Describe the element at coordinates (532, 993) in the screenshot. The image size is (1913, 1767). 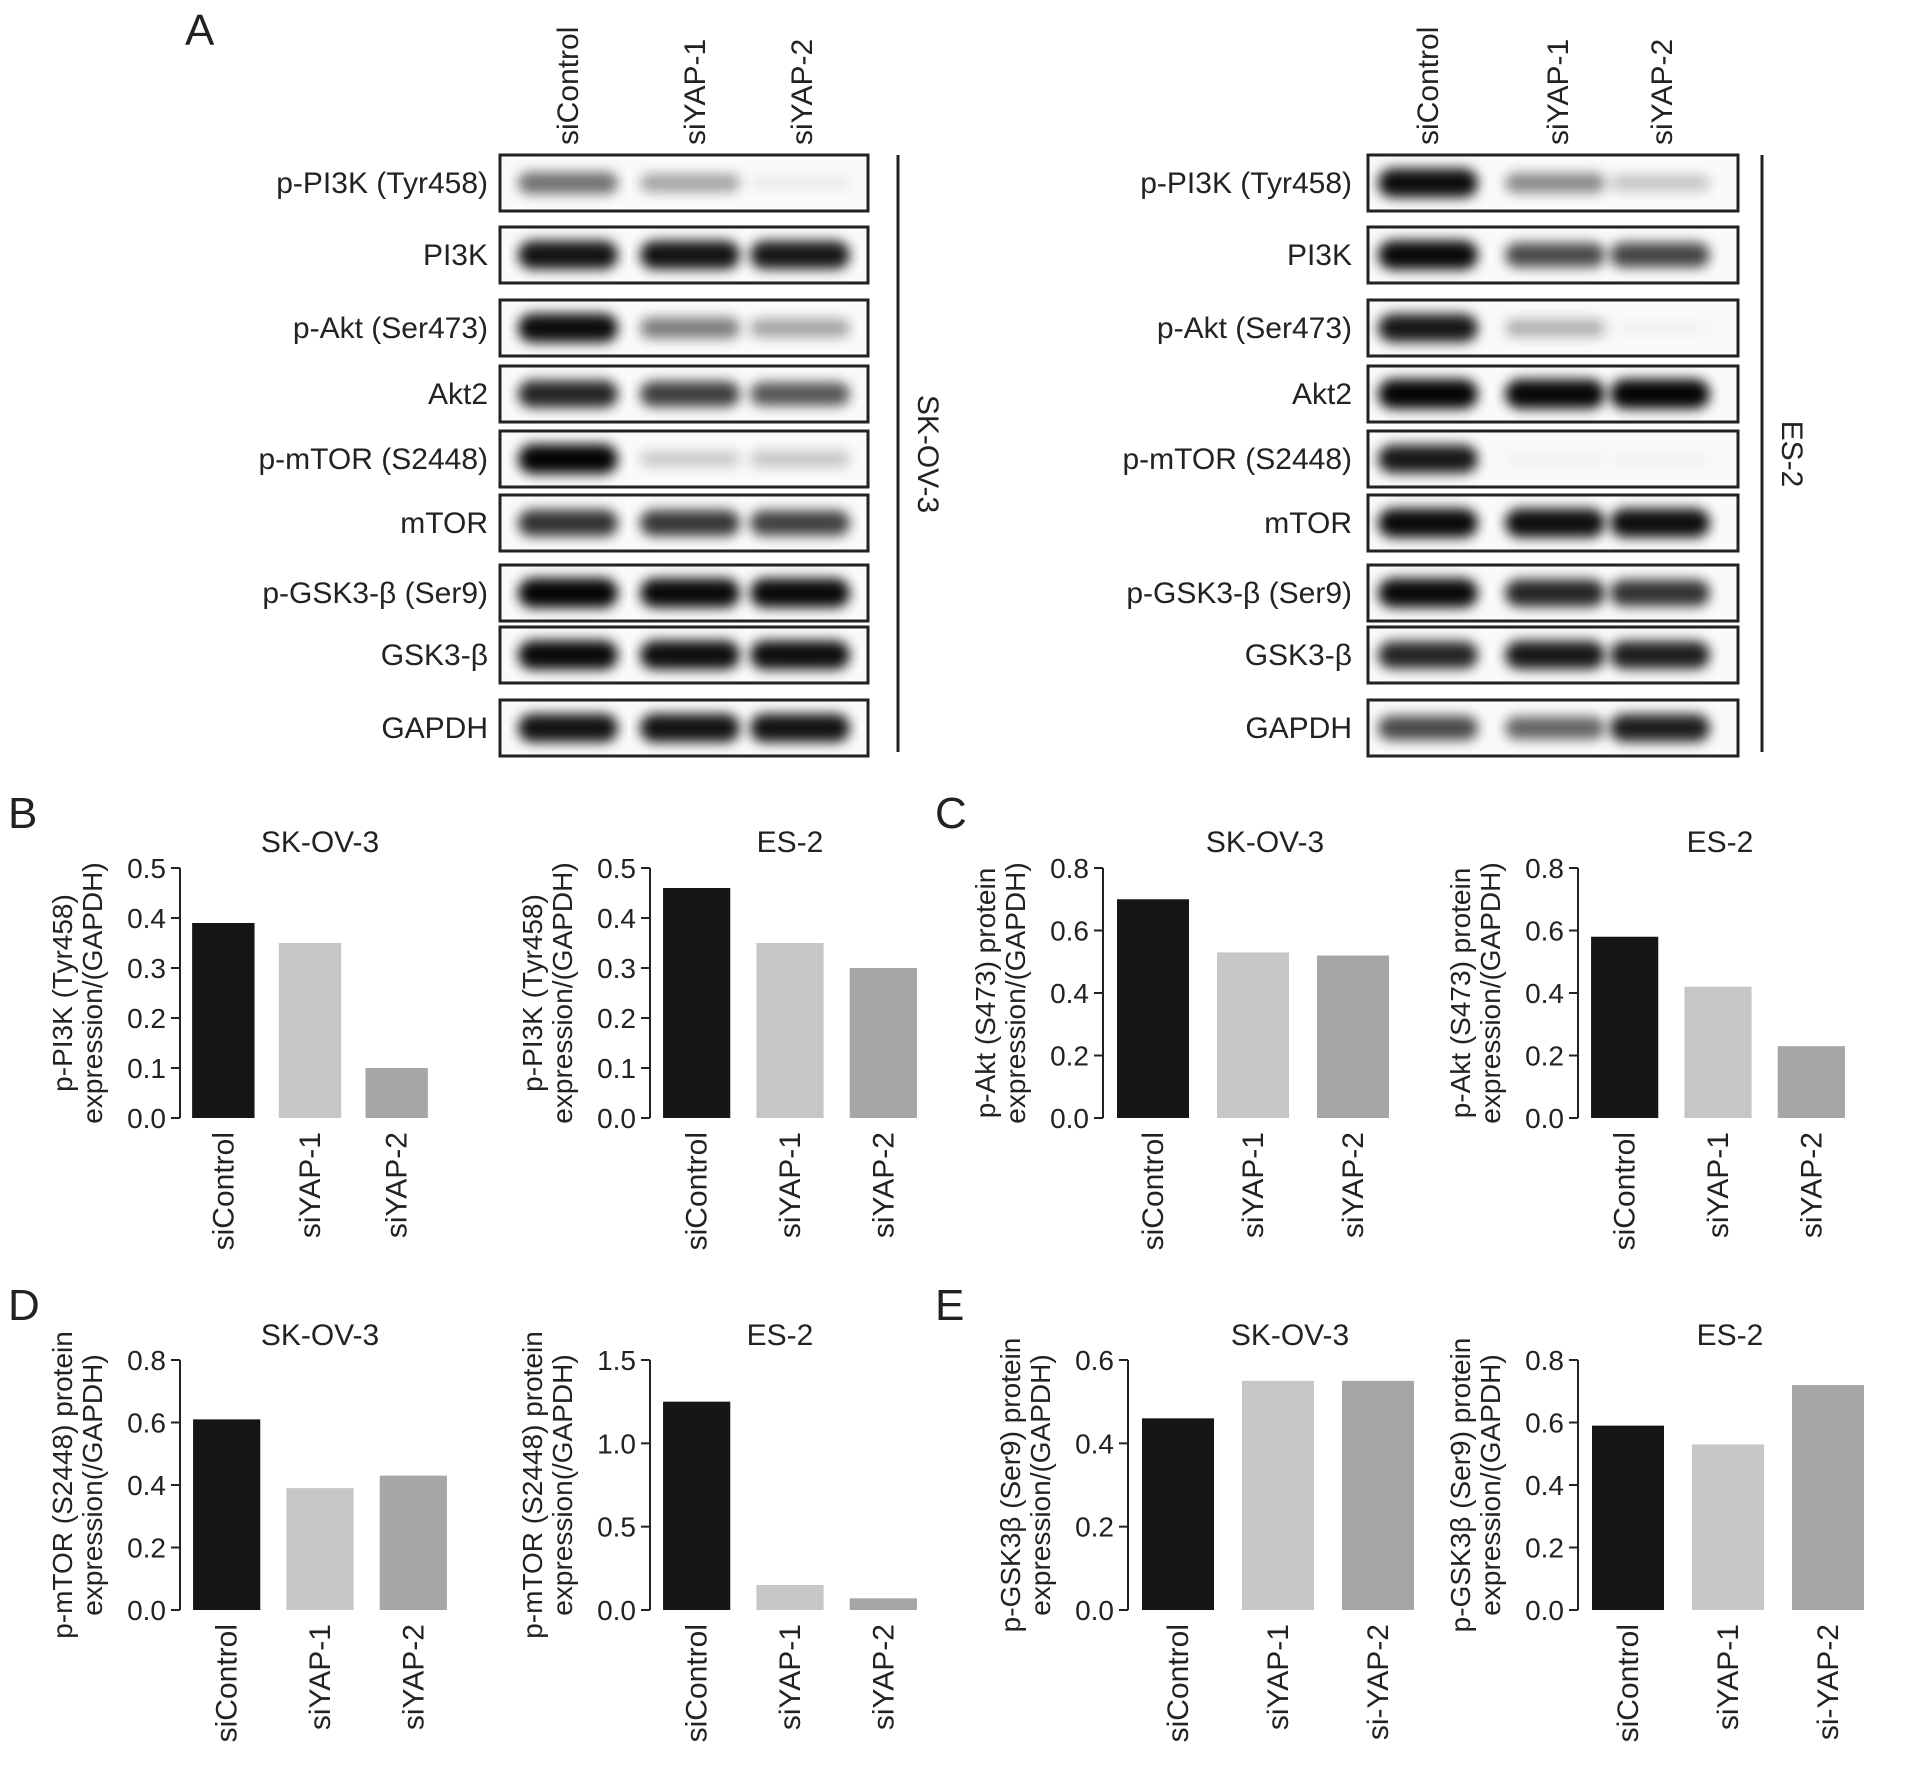
I see `y-axis-label: p-PI3K (Tyr458)` at that location.